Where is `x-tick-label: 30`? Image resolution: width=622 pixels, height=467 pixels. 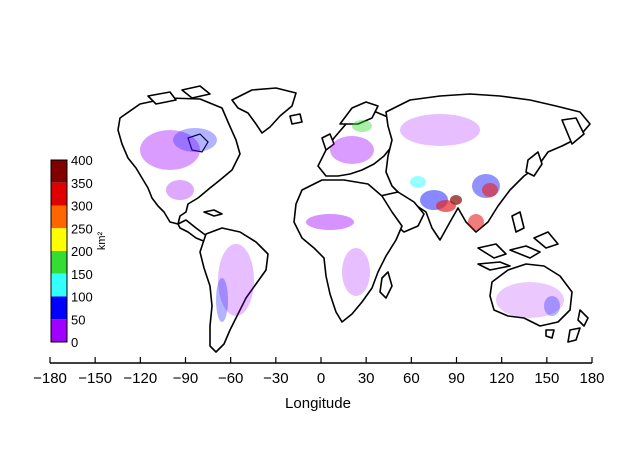 x-tick-label: 30 is located at coordinates (366, 378).